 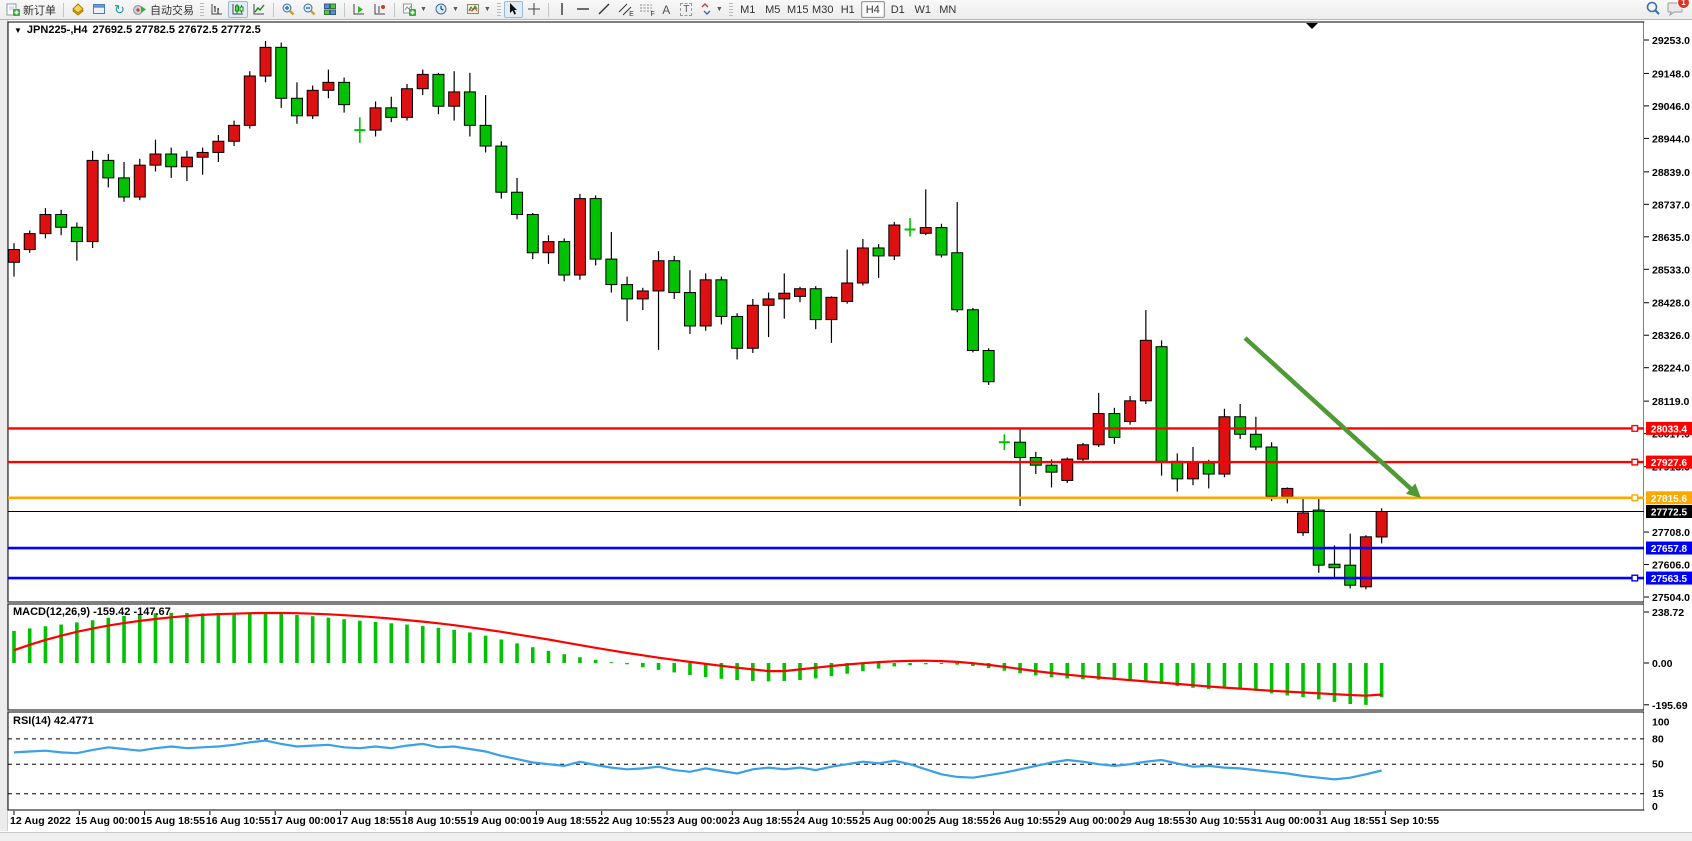 What do you see at coordinates (1671, 369) in the screenshot?
I see `svg-text: 28224.0` at bounding box center [1671, 369].